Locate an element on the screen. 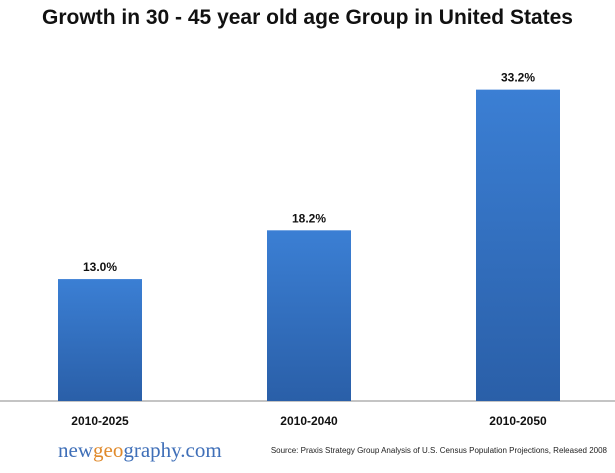 This screenshot has width=615, height=473. bar-2010-2040 is located at coordinates (309, 315).